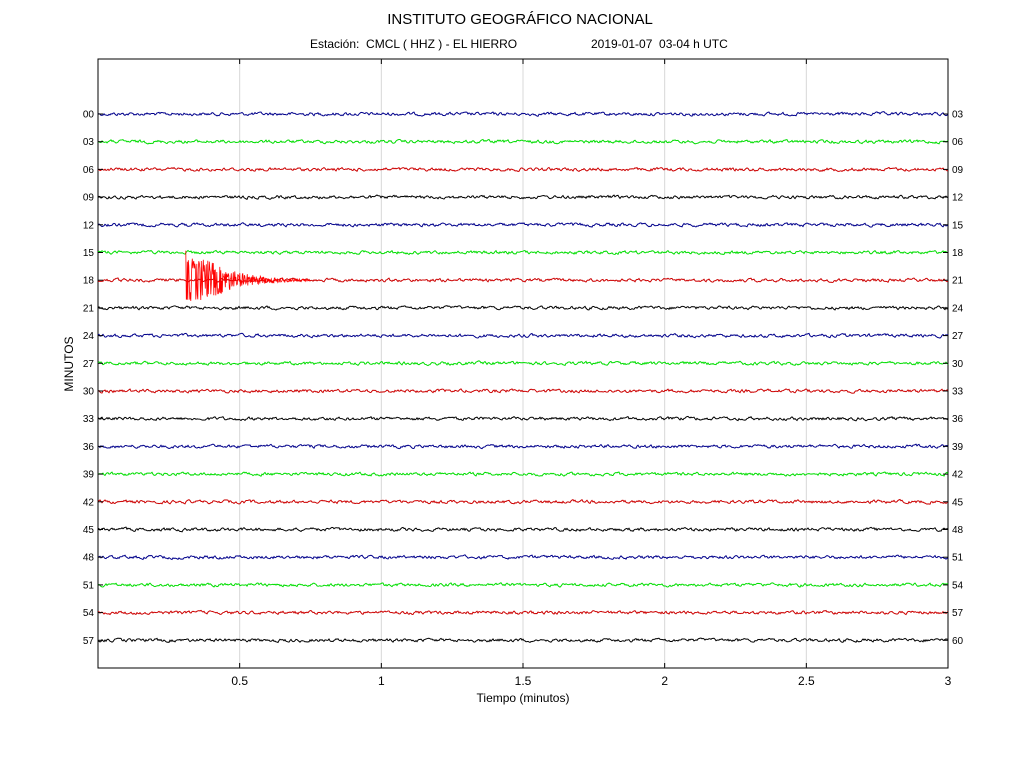 This screenshot has width=1025, height=768. What do you see at coordinates (958, 419) in the screenshot?
I see `trace-label-right: 36` at bounding box center [958, 419].